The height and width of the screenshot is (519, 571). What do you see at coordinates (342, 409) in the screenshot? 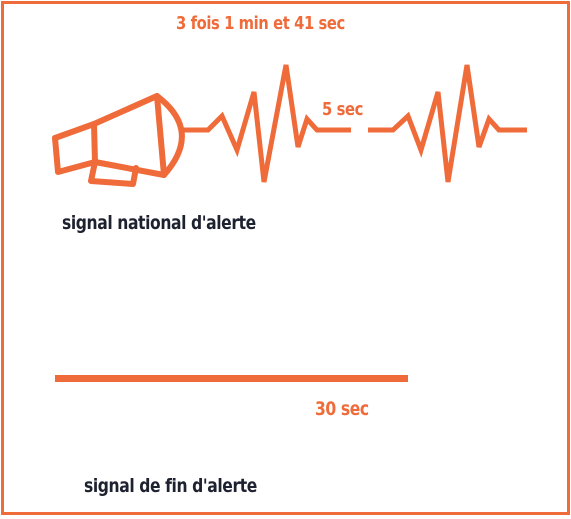
I see `end-alert-duration: 30 sec` at bounding box center [342, 409].